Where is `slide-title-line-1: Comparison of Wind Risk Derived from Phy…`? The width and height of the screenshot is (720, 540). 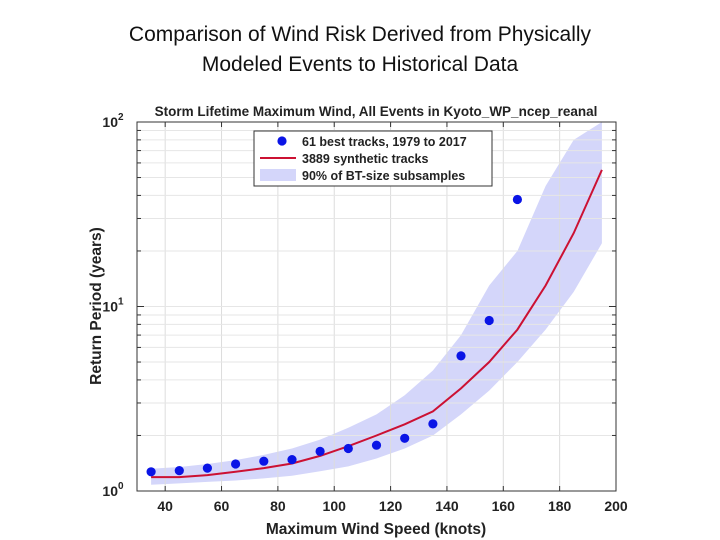 slide-title-line-1: Comparison of Wind Risk Derived from Phy… is located at coordinates (360, 34).